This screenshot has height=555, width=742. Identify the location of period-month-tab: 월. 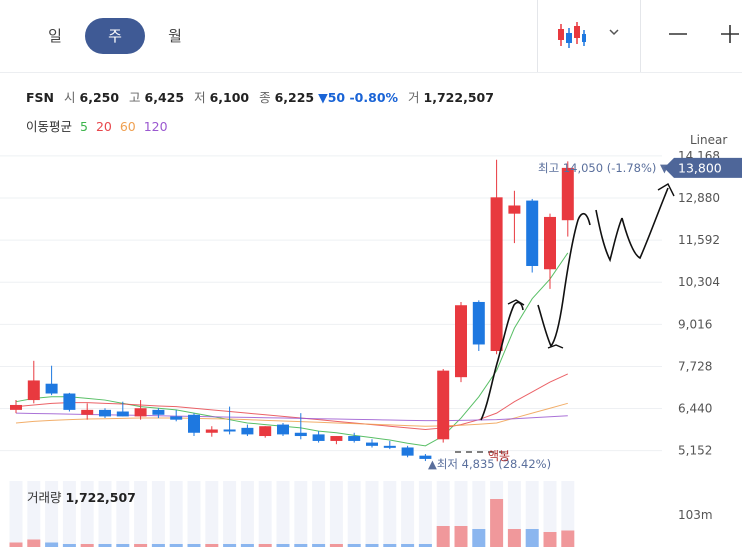
(175, 36).